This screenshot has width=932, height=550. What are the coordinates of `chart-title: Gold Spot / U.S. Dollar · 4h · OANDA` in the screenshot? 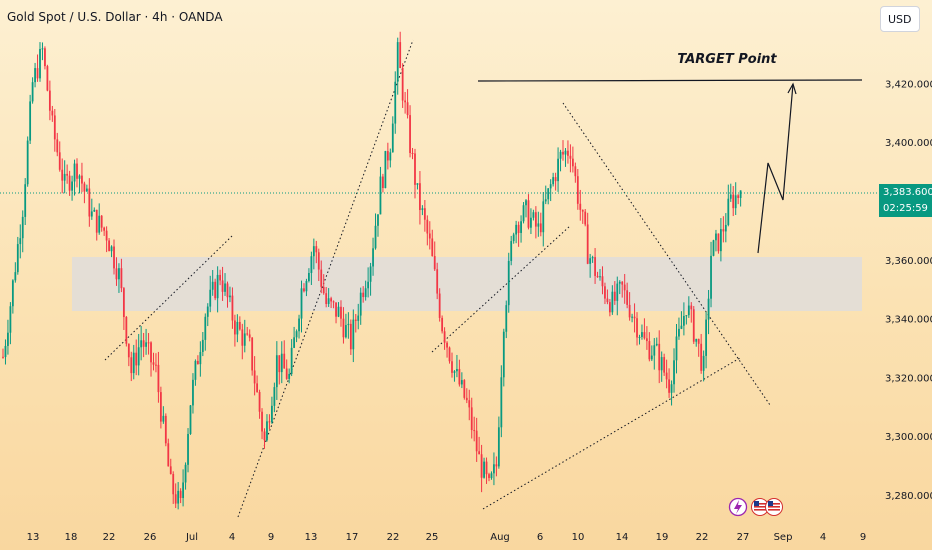 It's located at (115, 17).